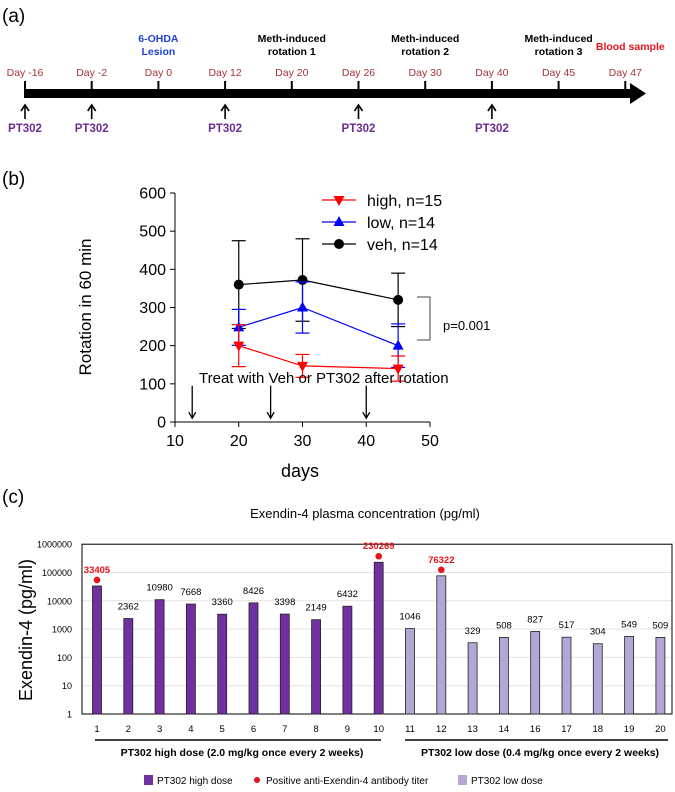 This screenshot has width=675, height=792. Describe the element at coordinates (158, 39) in the screenshot. I see `event-label: 6-OHDA` at that location.